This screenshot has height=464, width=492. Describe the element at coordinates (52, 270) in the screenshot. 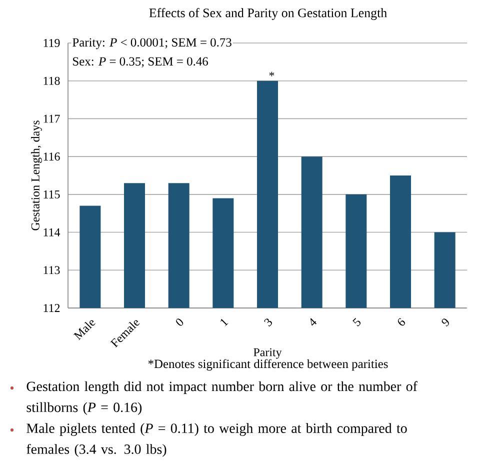

I see `y-tick-label: 113` at that location.